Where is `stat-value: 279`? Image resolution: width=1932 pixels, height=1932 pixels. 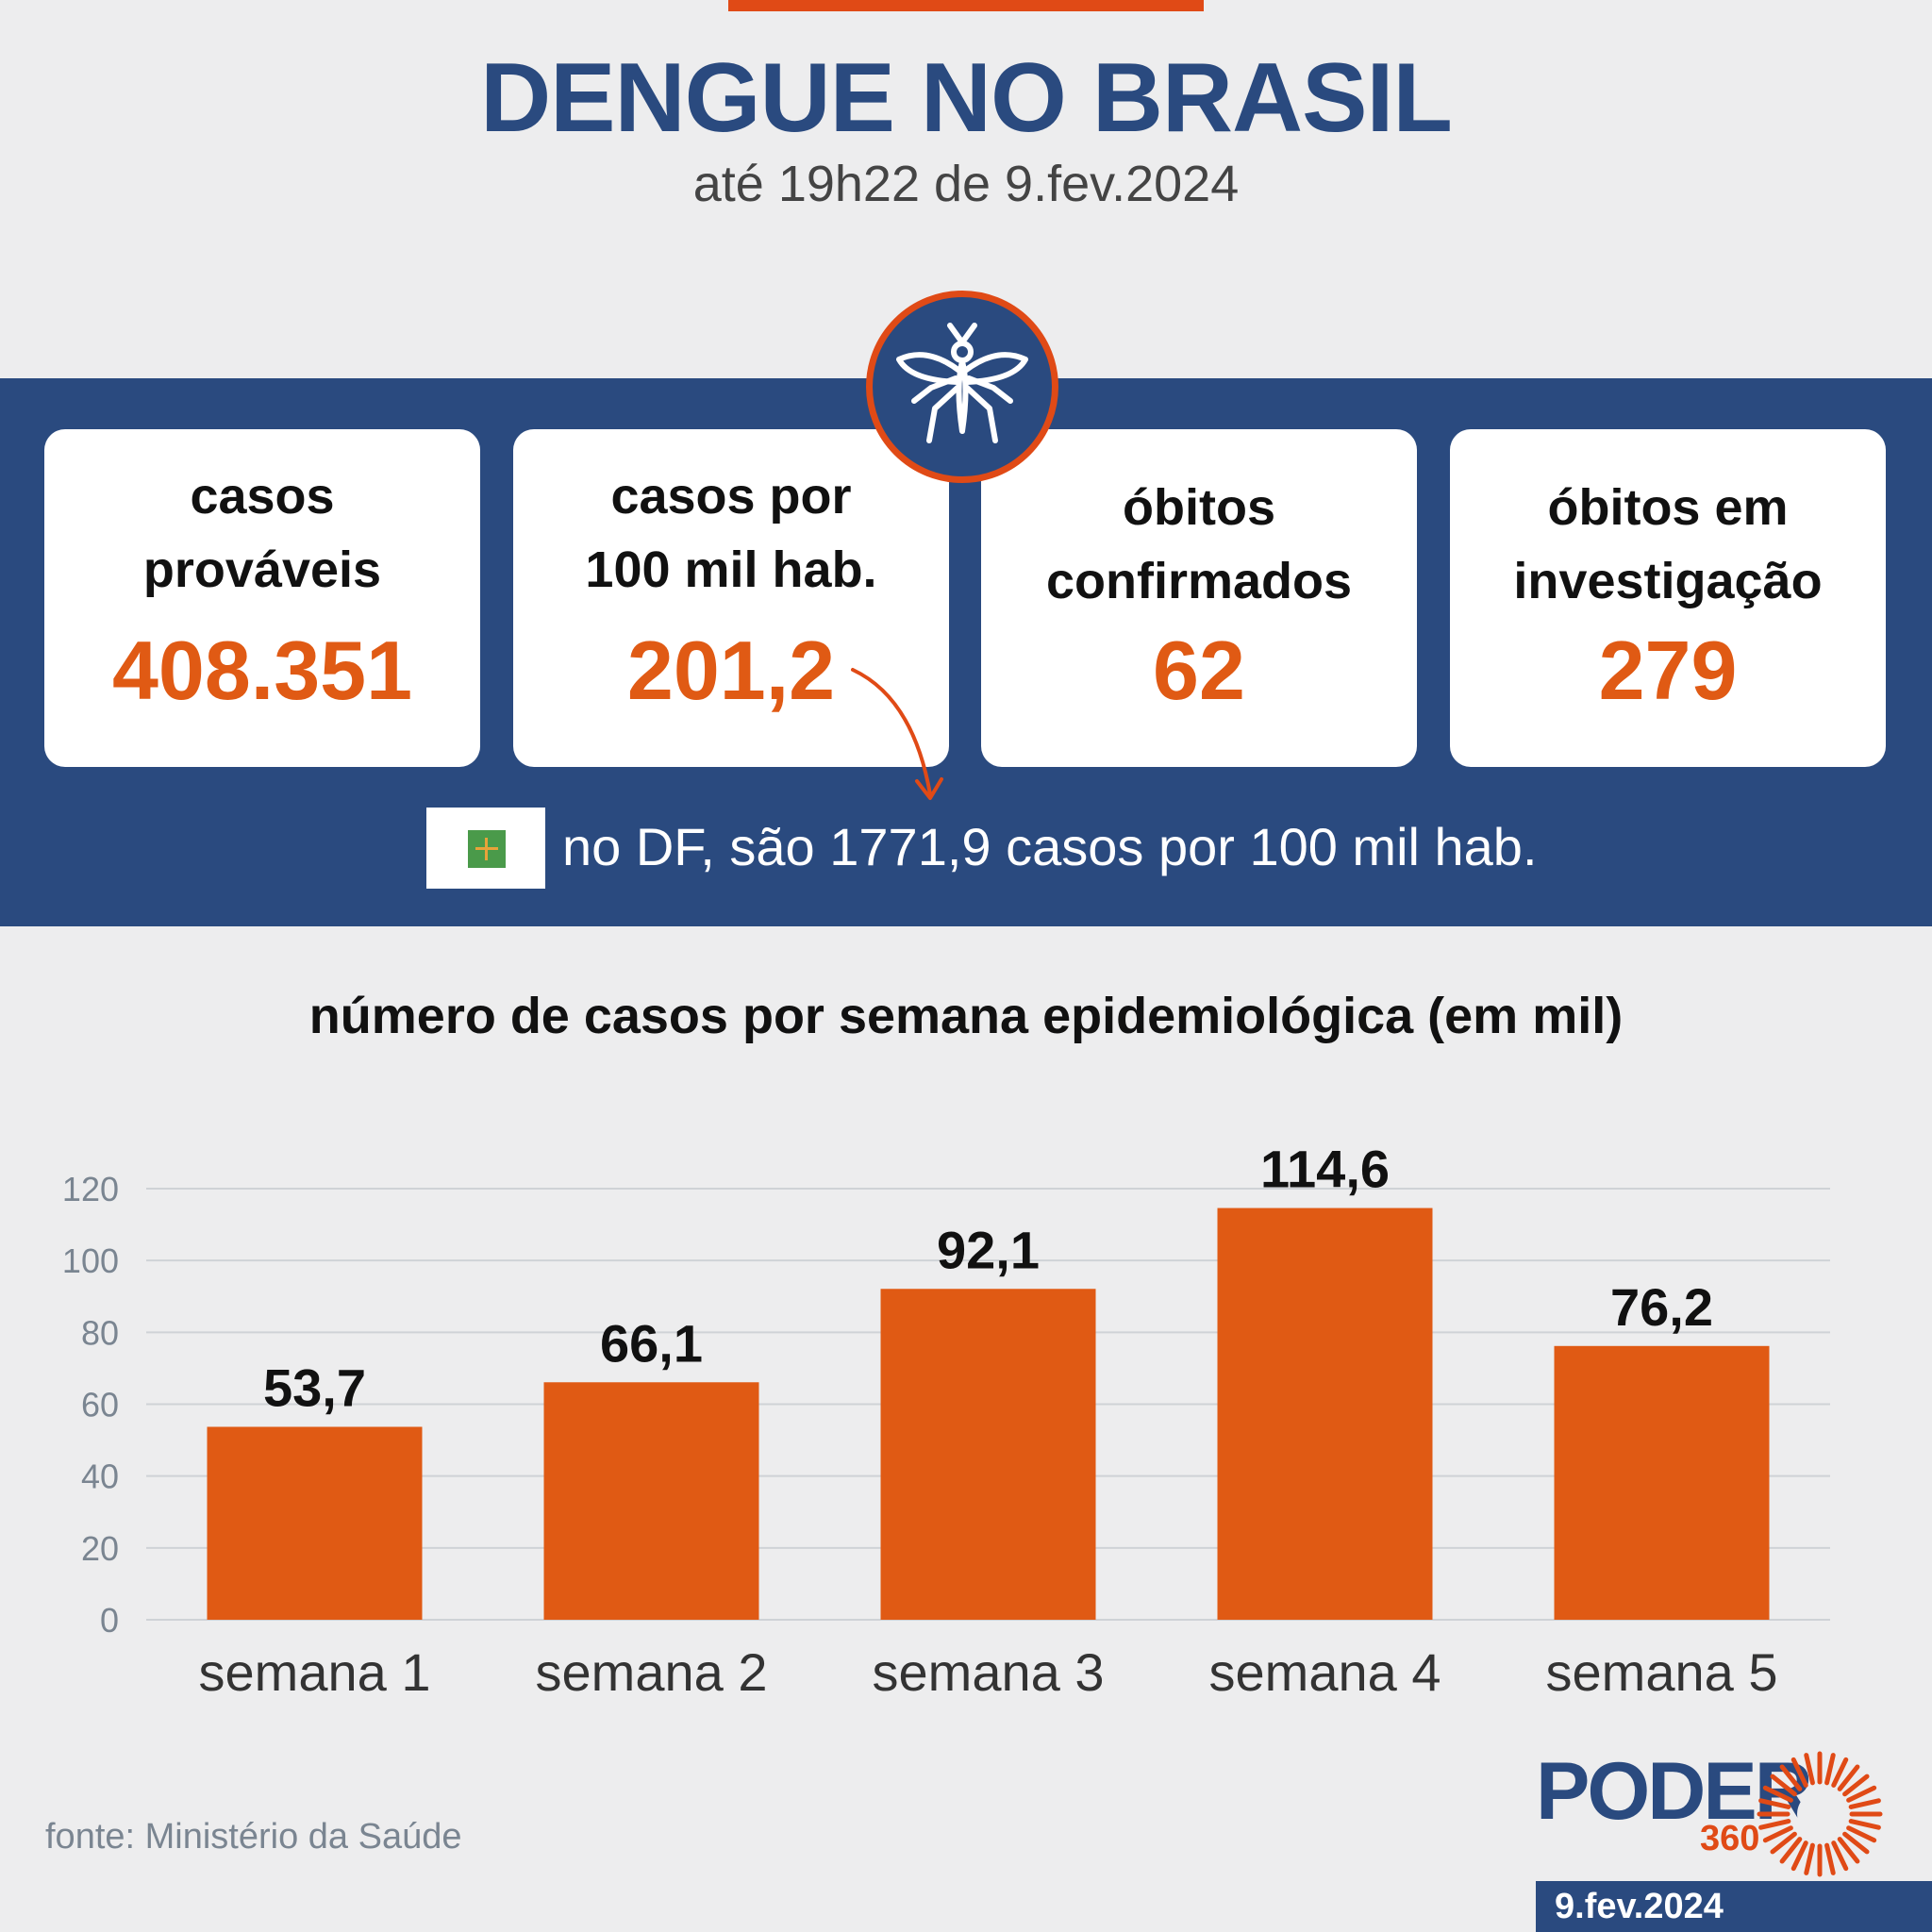
stat-value: 279 is located at coordinates (1668, 670).